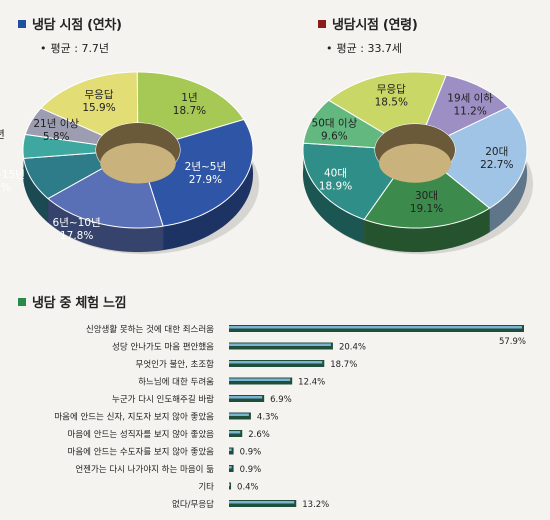 Image resolution: width=550 pixels, height=520 pixels. I want to click on donut-label-2: 20대, so click(496, 152).